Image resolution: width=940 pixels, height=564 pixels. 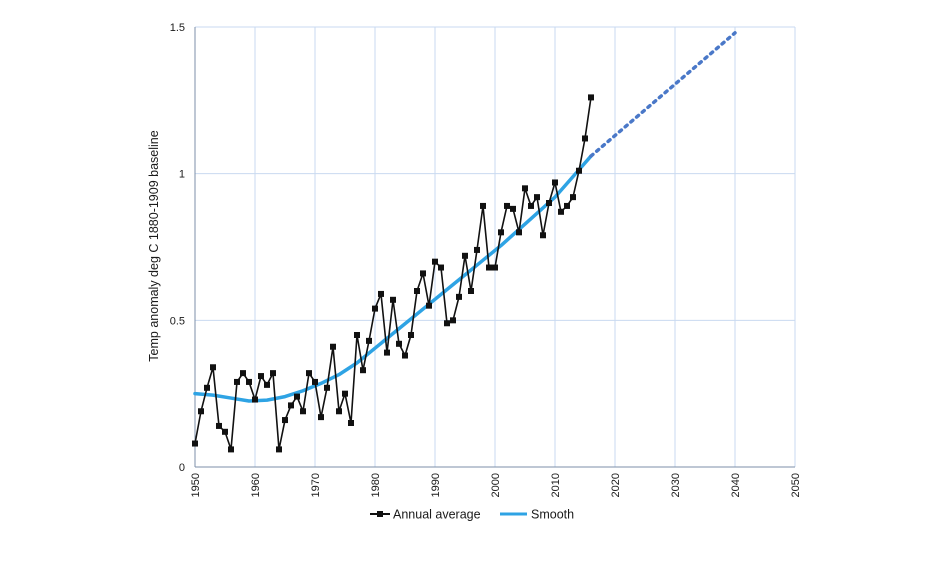 What do you see at coordinates (447, 323) in the screenshot?
I see `data-point-annual-1992` at bounding box center [447, 323].